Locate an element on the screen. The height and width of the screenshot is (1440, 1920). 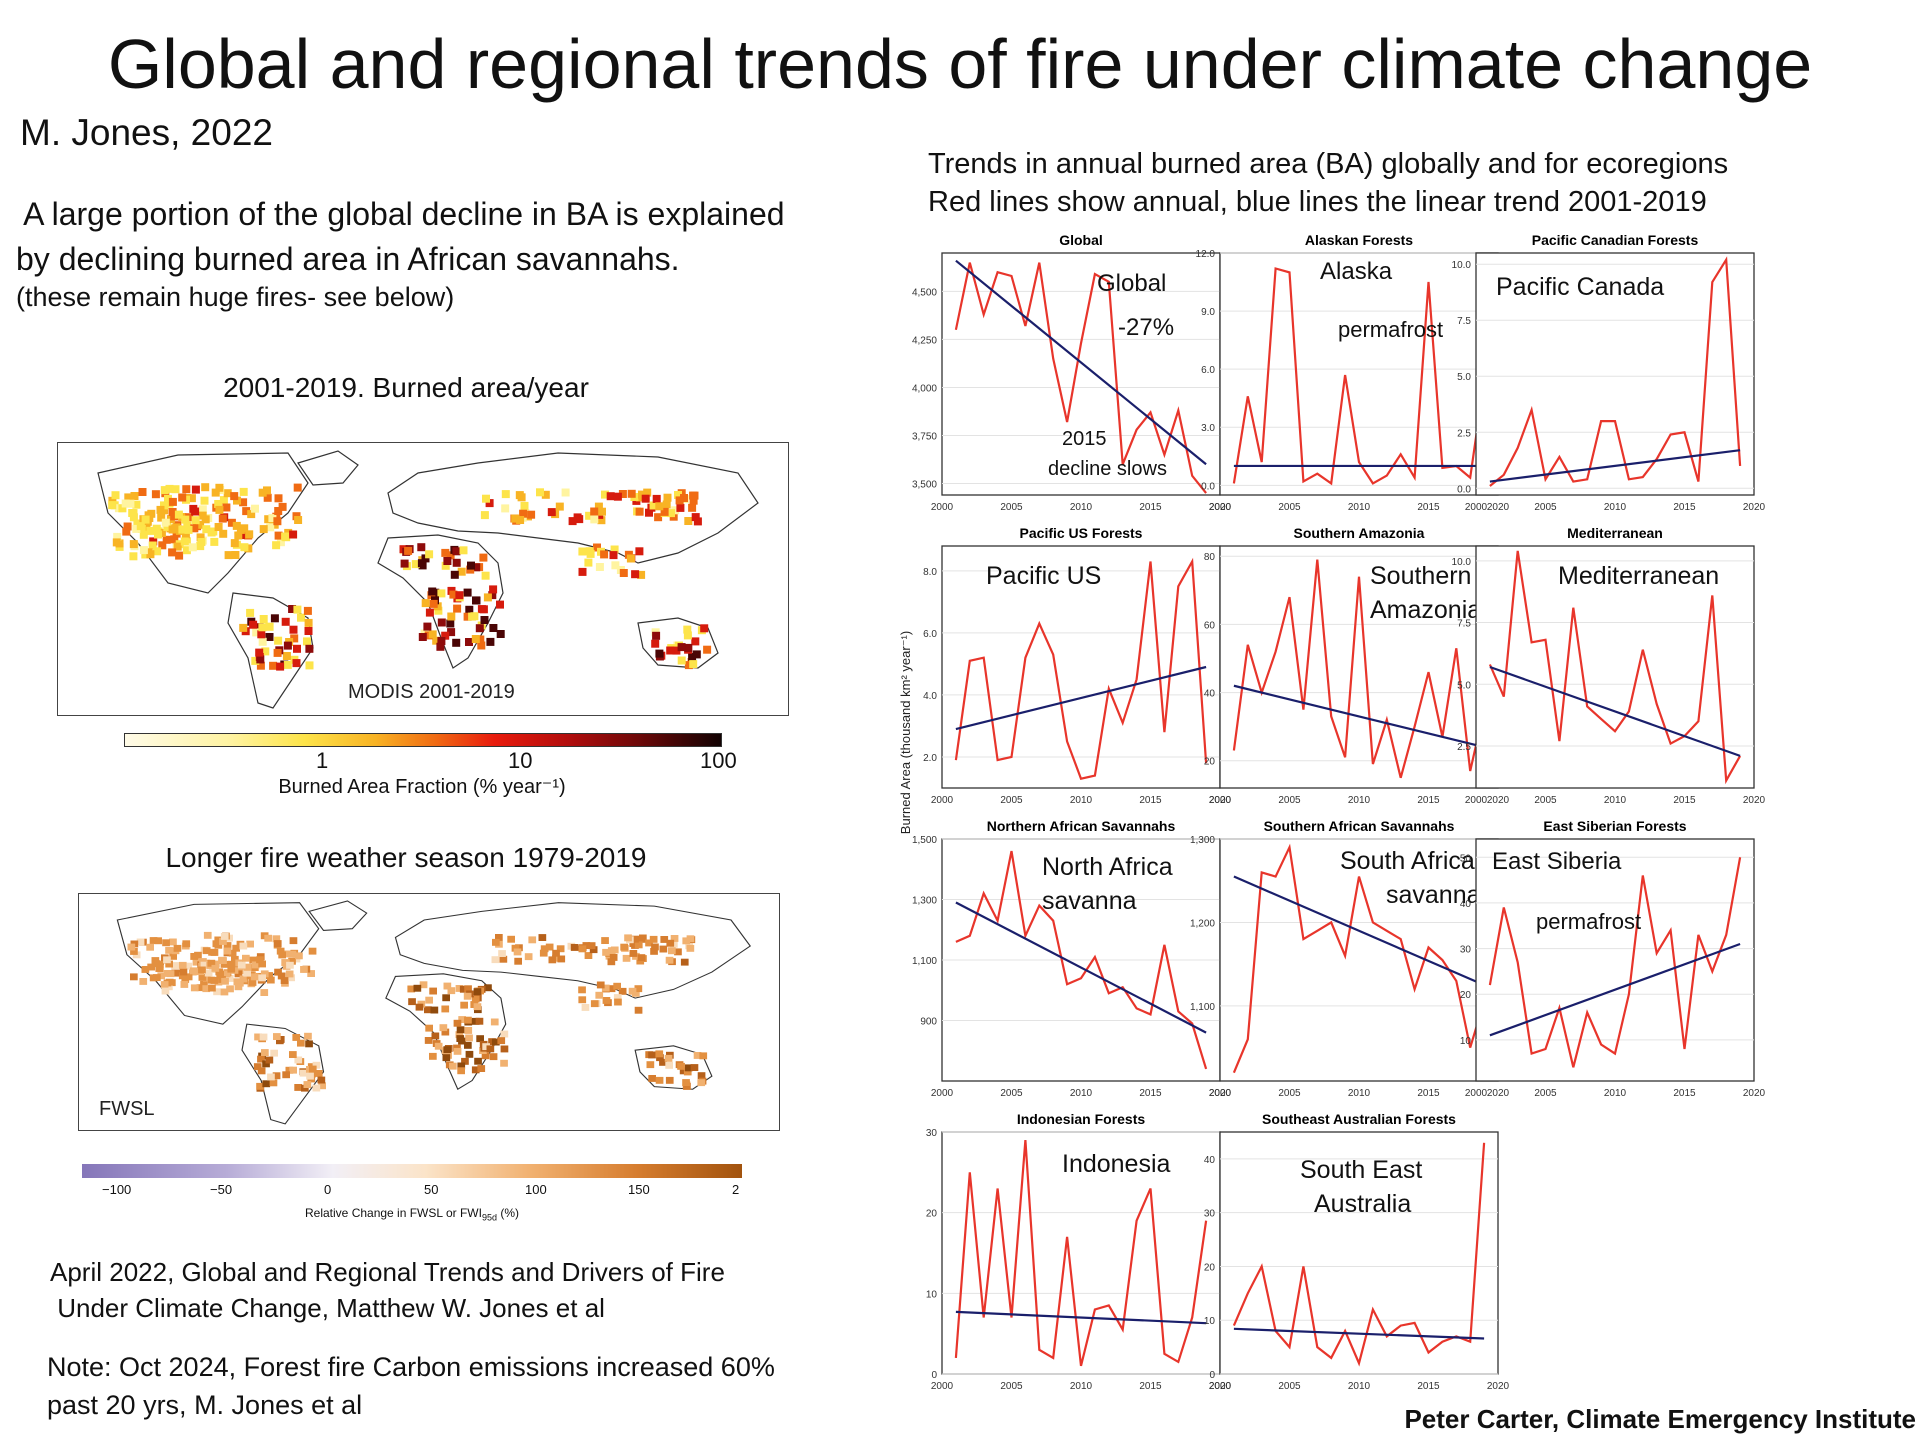
x-tick-label: 2010 is located at coordinates (1359, 1386).